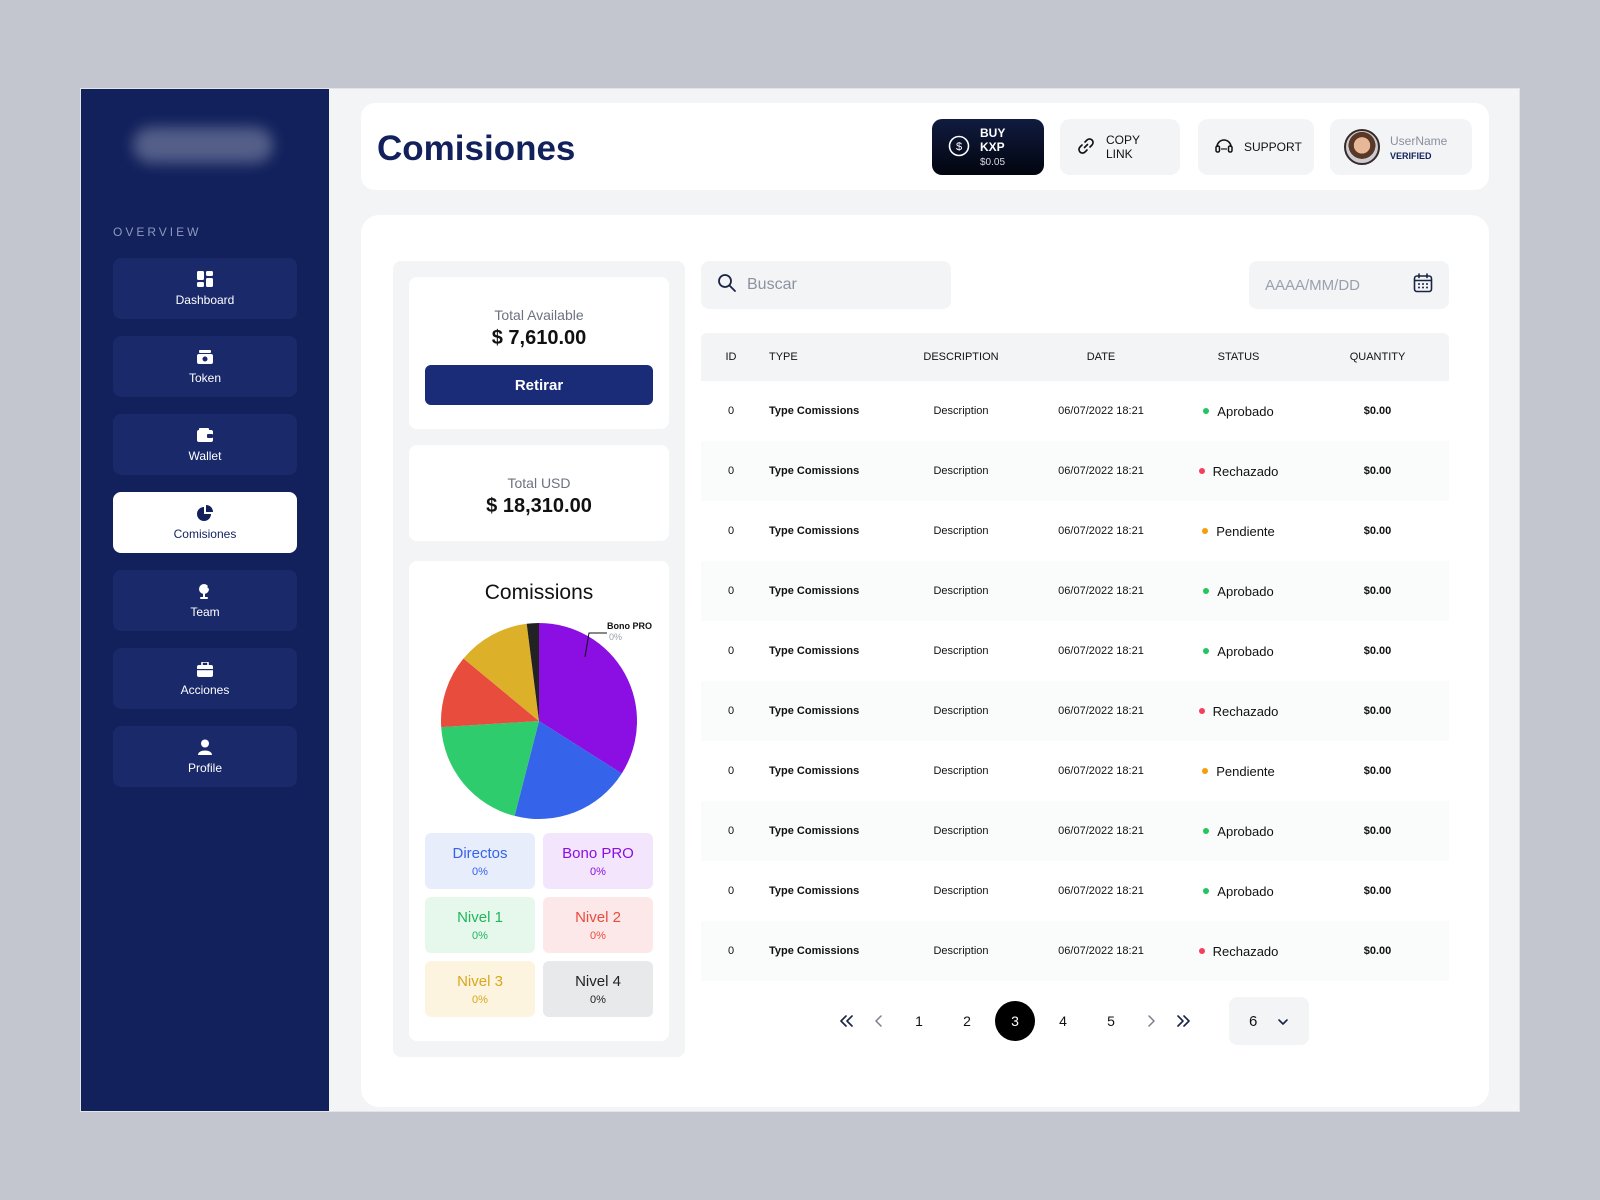 This screenshot has width=1600, height=1200. What do you see at coordinates (1238, 711) in the screenshot?
I see `cell-status: Rechazado` at bounding box center [1238, 711].